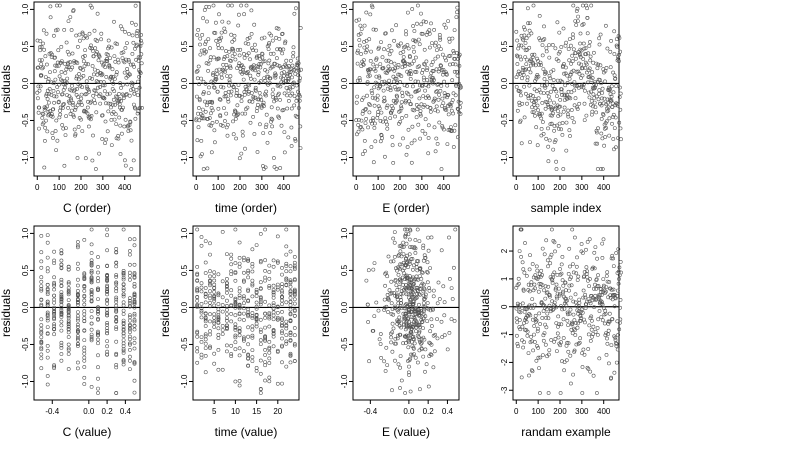 The image size is (800, 450). I want to click on y-axis-title: residuals, so click(325, 89).